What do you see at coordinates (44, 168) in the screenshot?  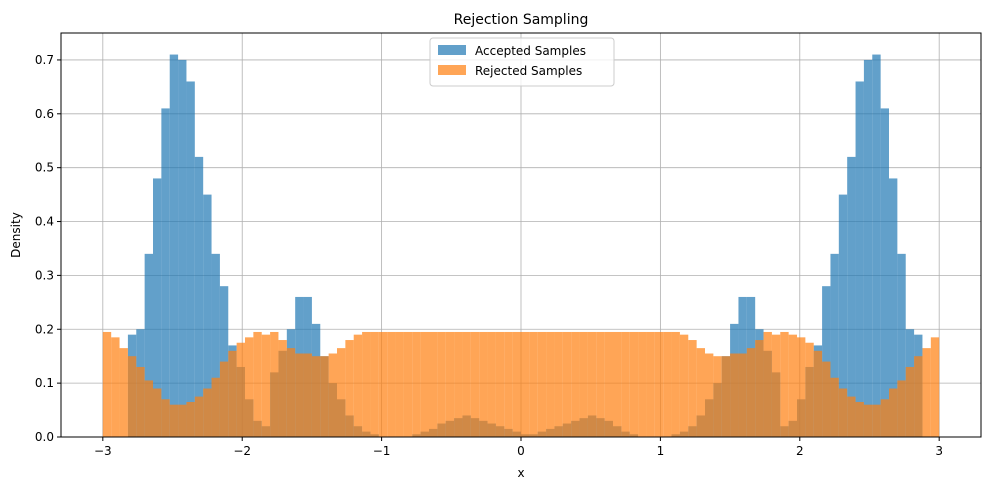 I see `y-tick-label: 0.5` at bounding box center [44, 168].